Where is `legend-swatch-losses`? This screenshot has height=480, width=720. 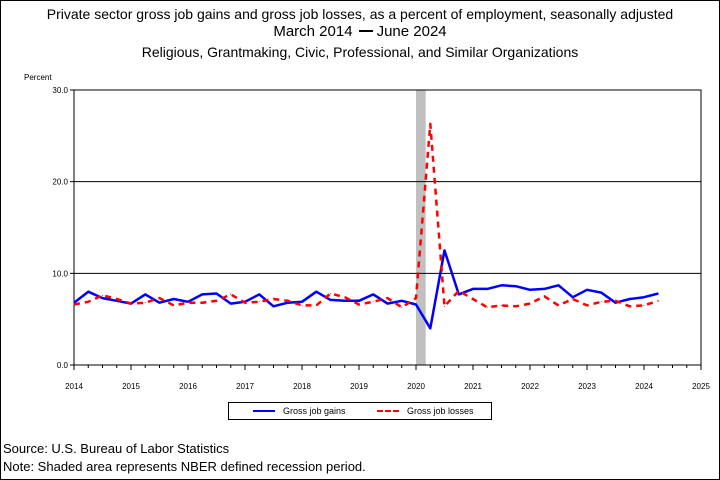 legend-swatch-losses is located at coordinates (388, 410).